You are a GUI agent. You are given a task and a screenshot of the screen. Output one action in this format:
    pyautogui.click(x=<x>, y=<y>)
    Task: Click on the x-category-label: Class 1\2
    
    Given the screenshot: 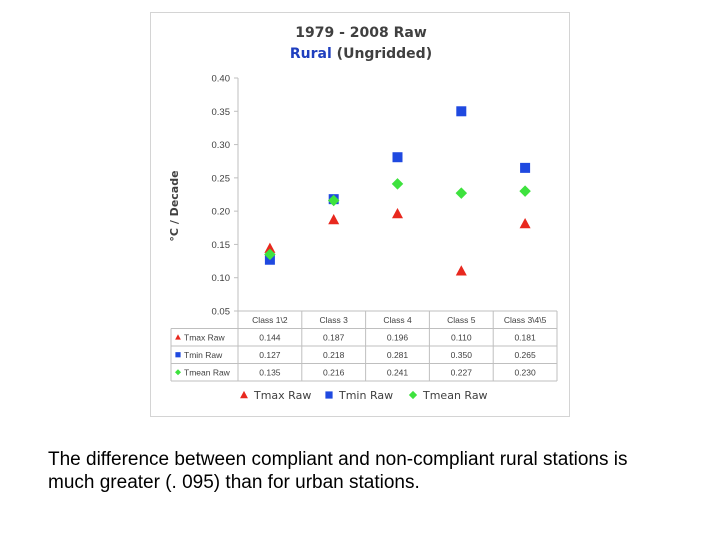 What is the action you would take?
    pyautogui.click(x=270, y=320)
    